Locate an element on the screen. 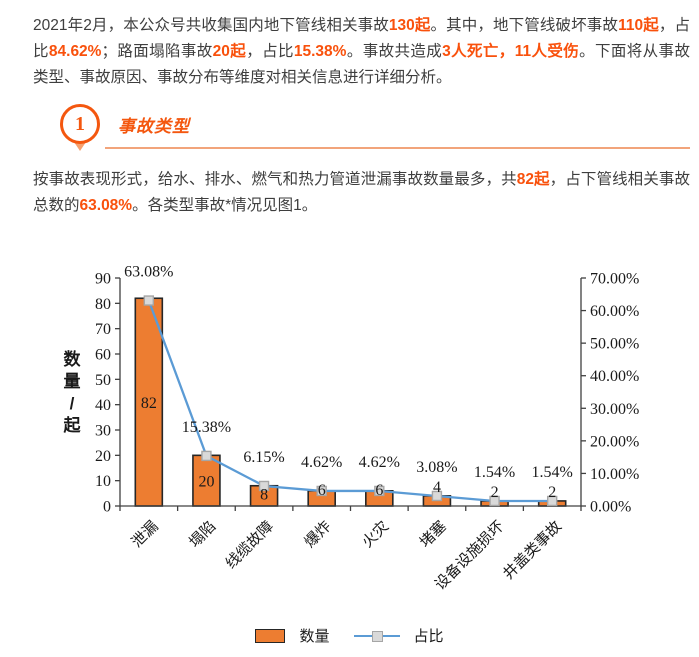  y-axis-title: 起 is located at coordinates (72, 425).